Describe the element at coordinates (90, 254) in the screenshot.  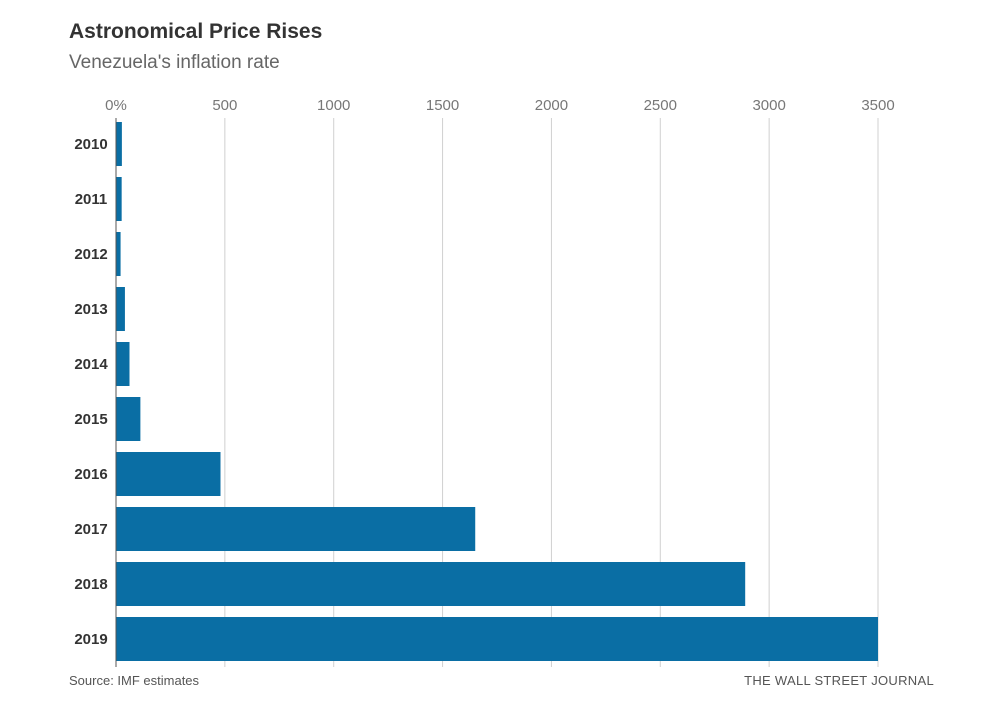
I see `category-label-2012: 2012` at that location.